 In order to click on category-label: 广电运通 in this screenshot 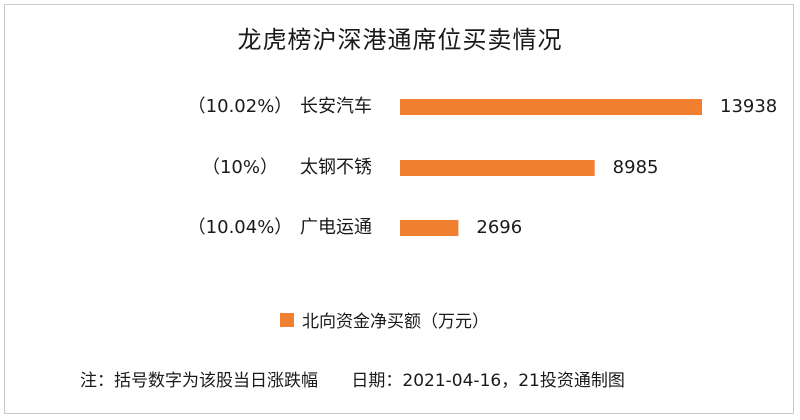, I will do `click(336, 227)`.